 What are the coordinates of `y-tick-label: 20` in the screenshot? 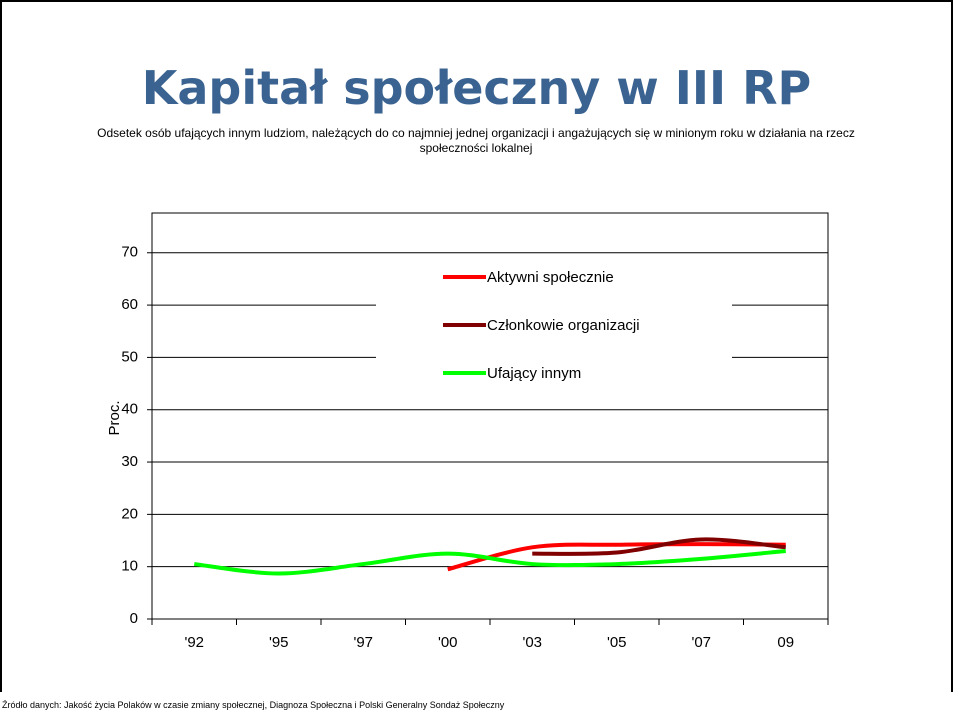 It's located at (129, 513).